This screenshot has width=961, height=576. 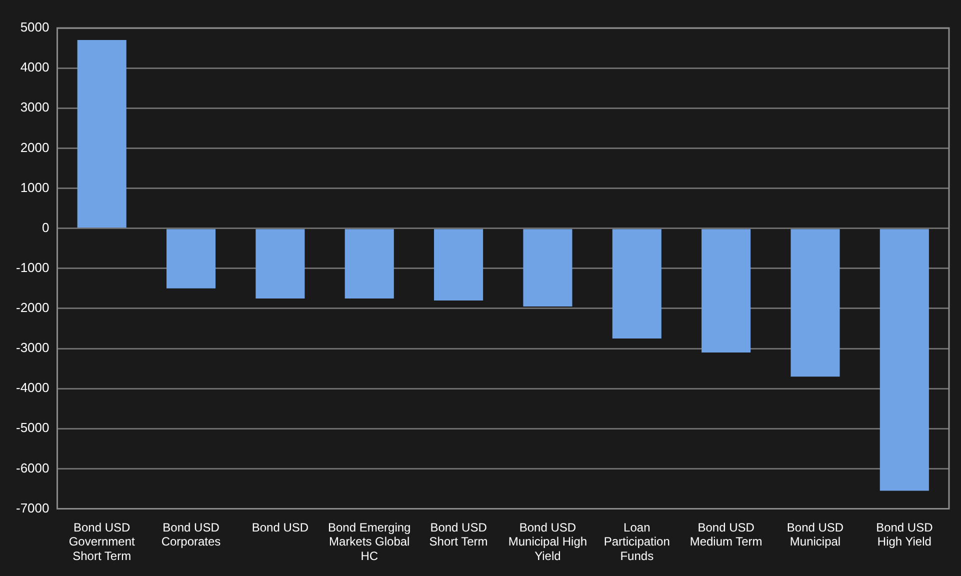 I want to click on y-tick-label: -7000, so click(x=33, y=508).